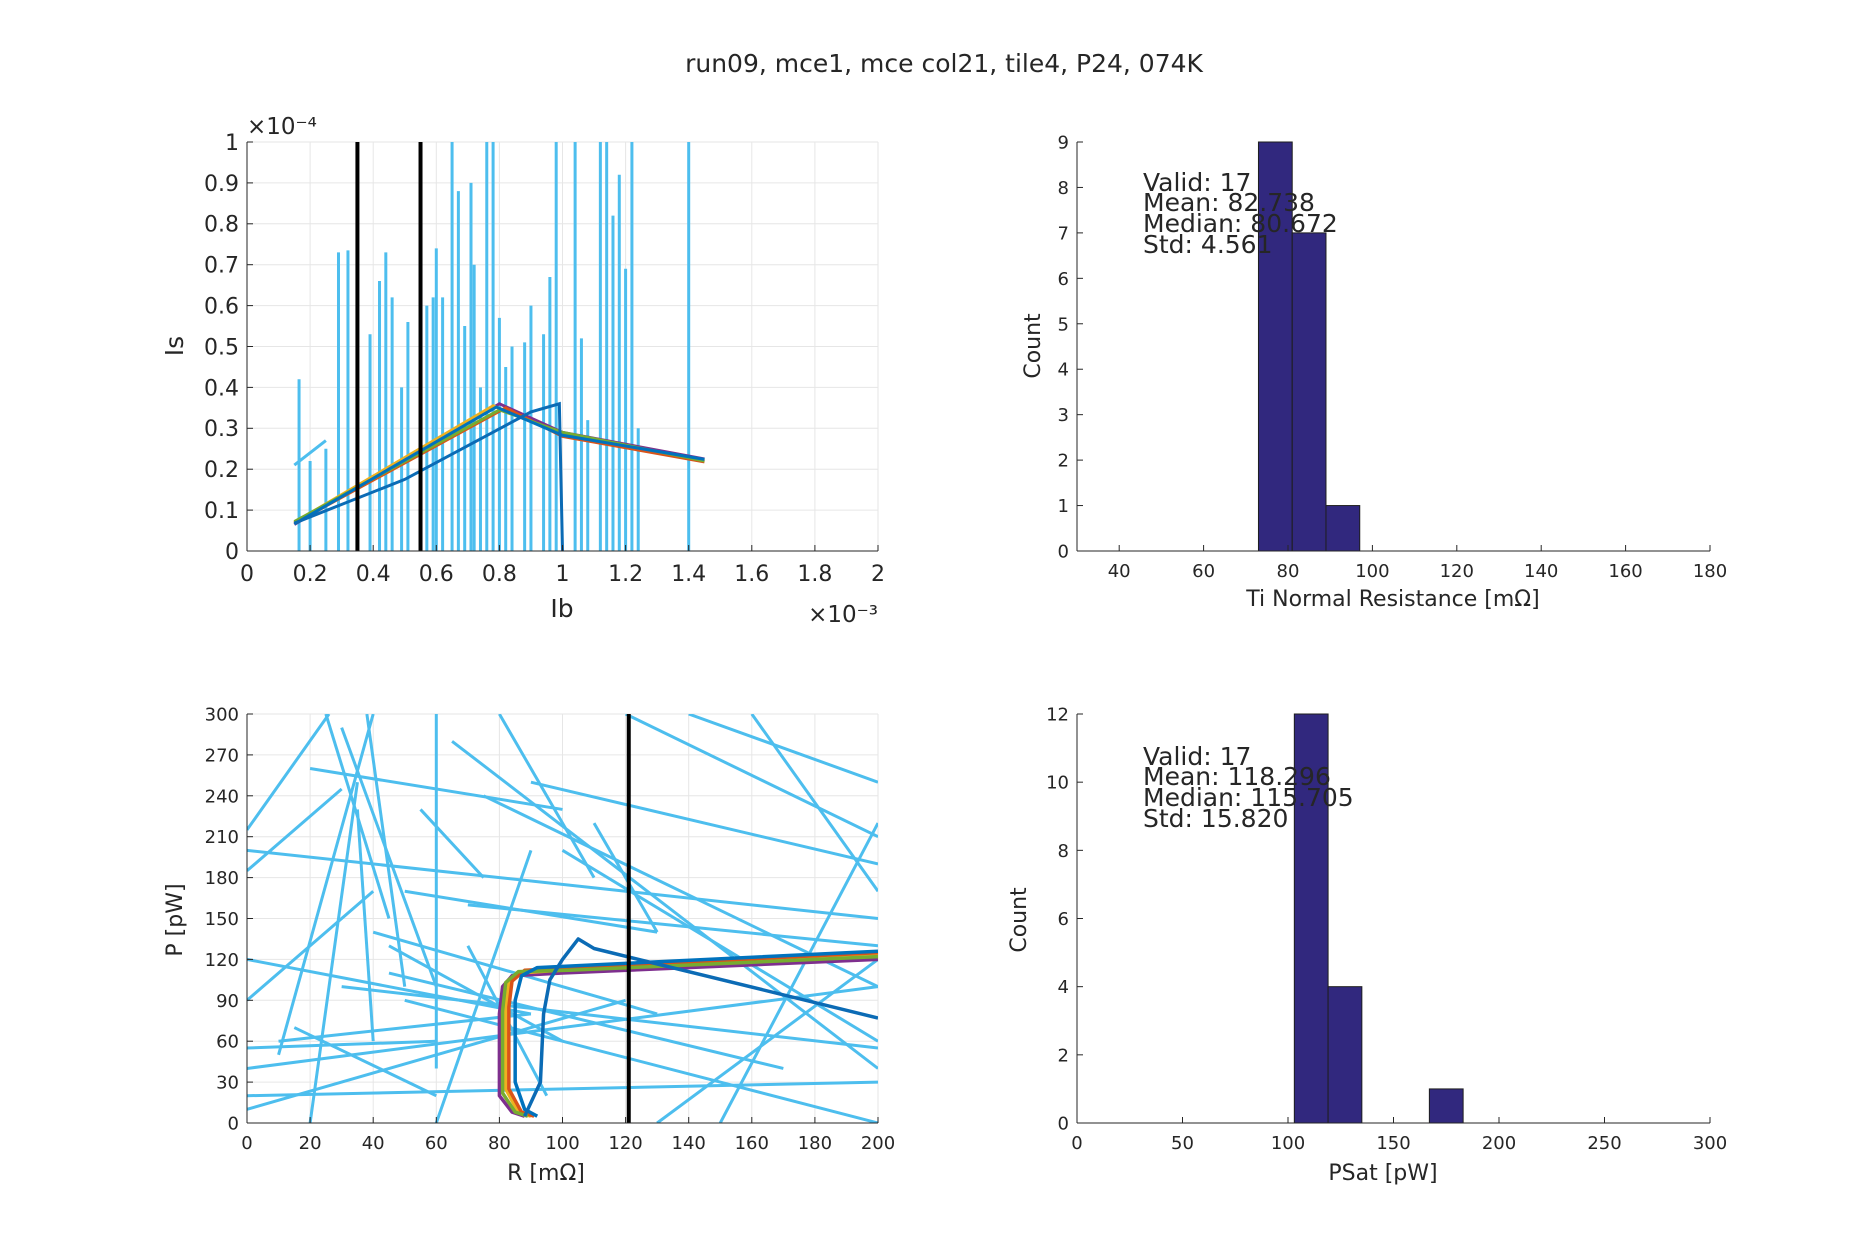  Describe the element at coordinates (1499, 1143) in the screenshot. I see `psat-x-tick-label-4: 200` at that location.